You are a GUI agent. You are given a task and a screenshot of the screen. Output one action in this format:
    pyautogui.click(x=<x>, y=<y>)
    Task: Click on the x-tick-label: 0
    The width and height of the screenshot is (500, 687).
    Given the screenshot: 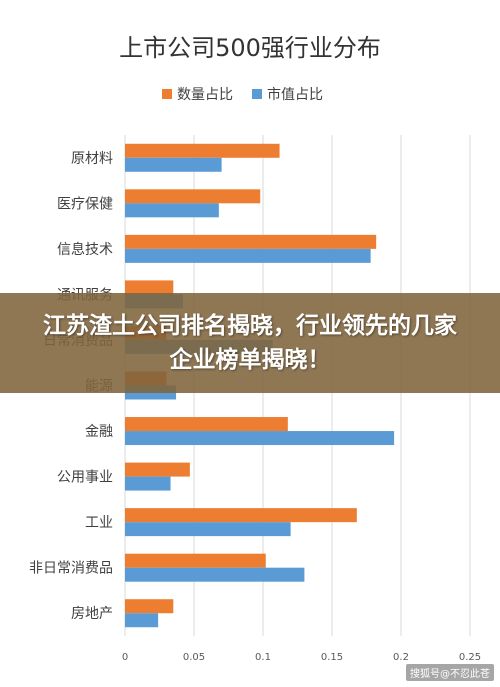 What is the action you would take?
    pyautogui.click(x=125, y=657)
    